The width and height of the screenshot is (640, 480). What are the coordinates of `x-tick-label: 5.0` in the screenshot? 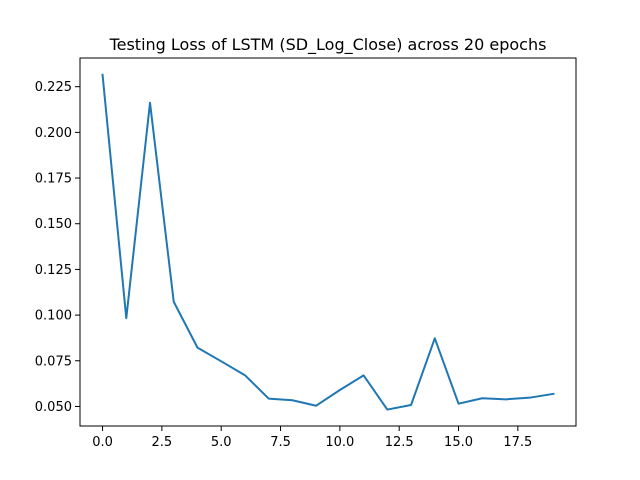 It's located at (221, 442).